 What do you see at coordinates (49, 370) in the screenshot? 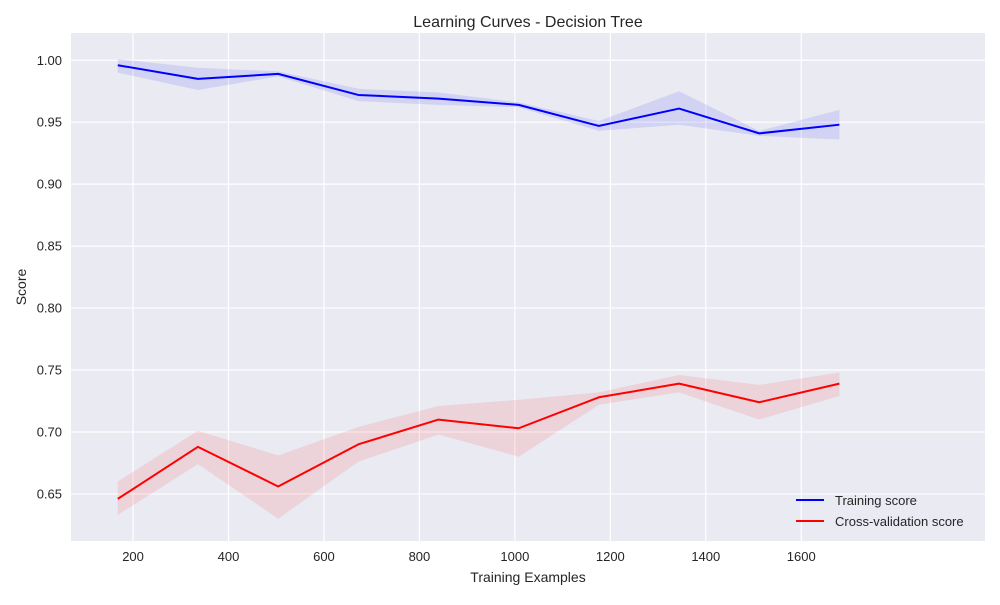
I see `y-tick-label: 0.75` at bounding box center [49, 370].